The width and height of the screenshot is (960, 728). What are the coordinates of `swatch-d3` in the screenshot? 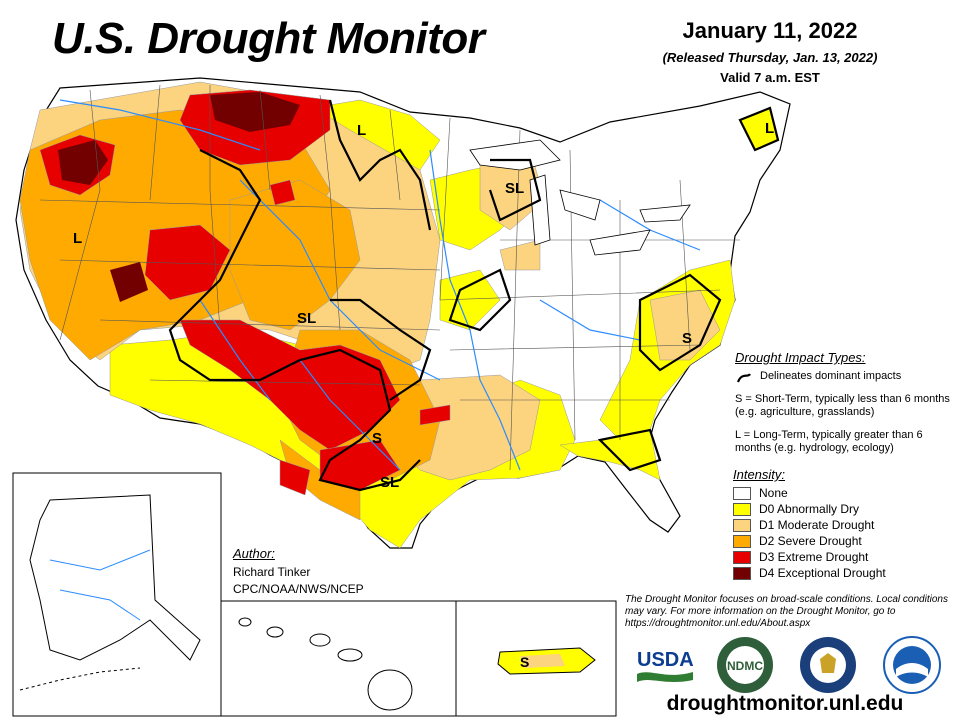 It's located at (742, 557).